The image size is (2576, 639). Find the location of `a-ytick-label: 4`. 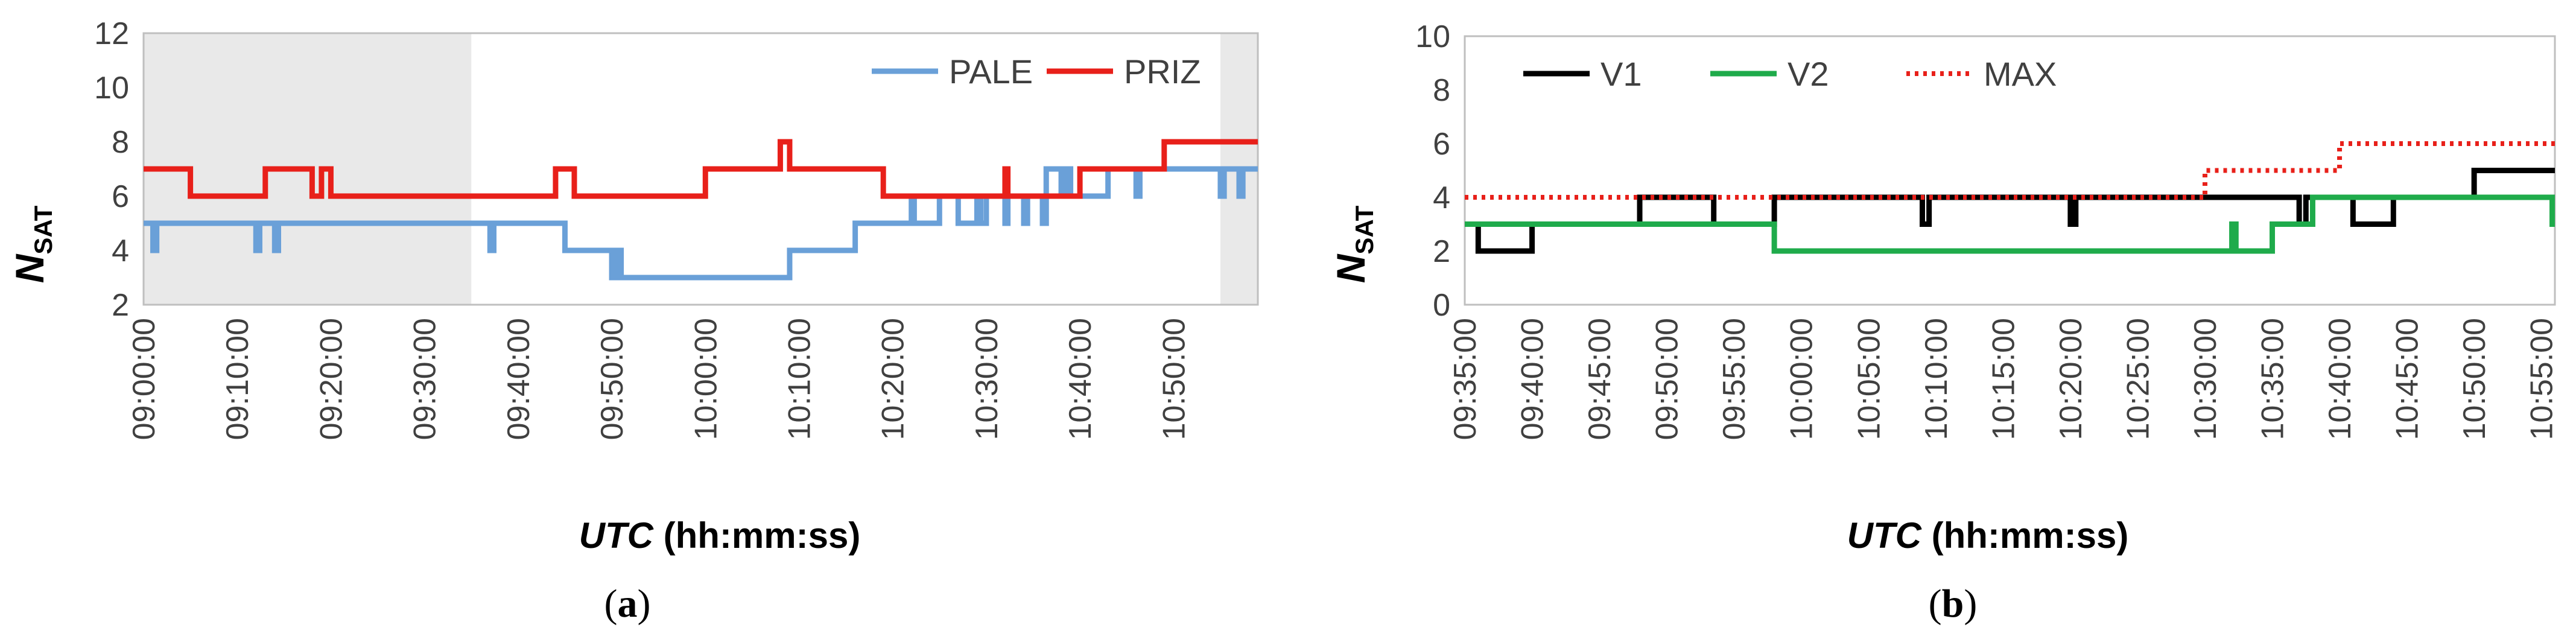

a-ytick-label: 4 is located at coordinates (120, 251).